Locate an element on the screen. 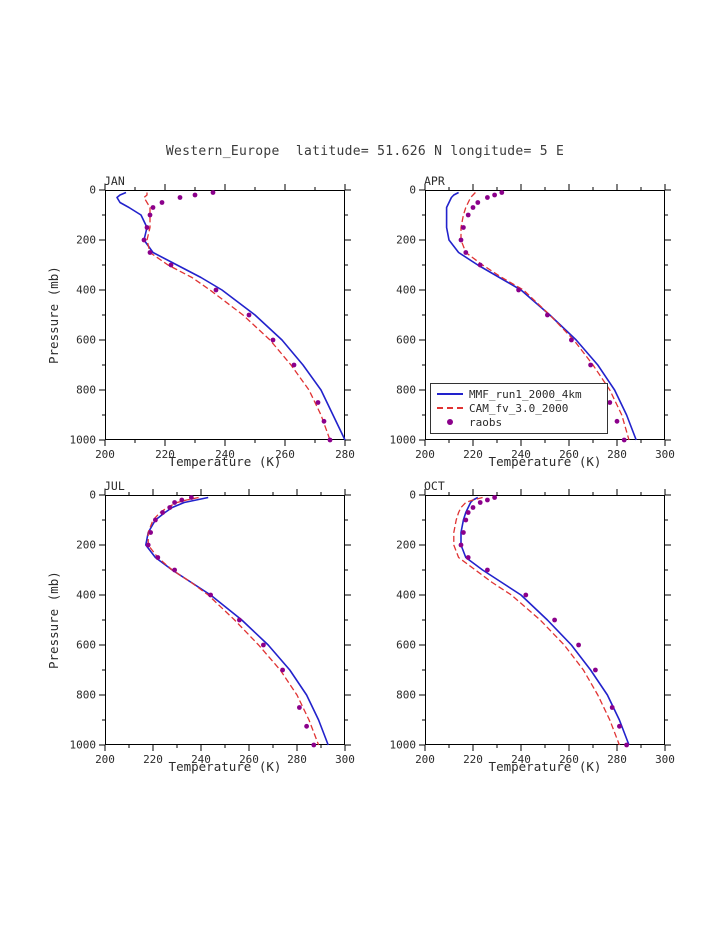  x-axis-label-oct: Temperature (K) is located at coordinates (545, 766).